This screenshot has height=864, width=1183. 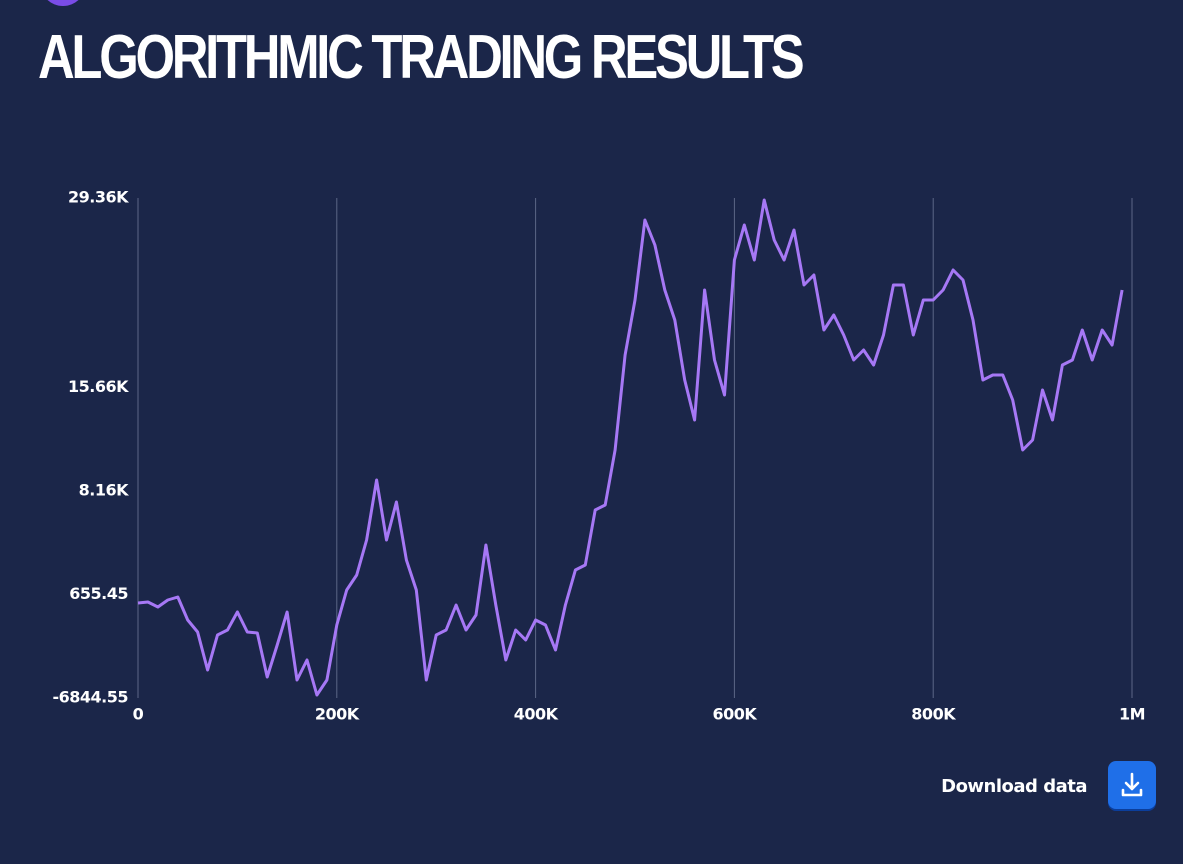 What do you see at coordinates (98, 386) in the screenshot?
I see `y-tick-label: 15.66K` at bounding box center [98, 386].